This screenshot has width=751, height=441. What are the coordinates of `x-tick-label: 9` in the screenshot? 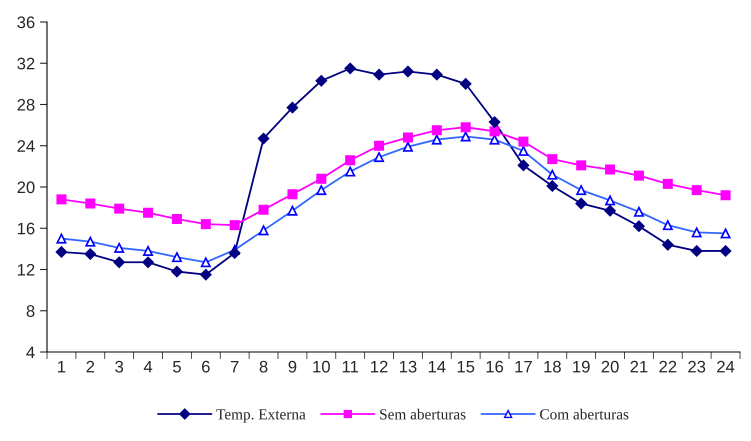 It's located at (292, 366).